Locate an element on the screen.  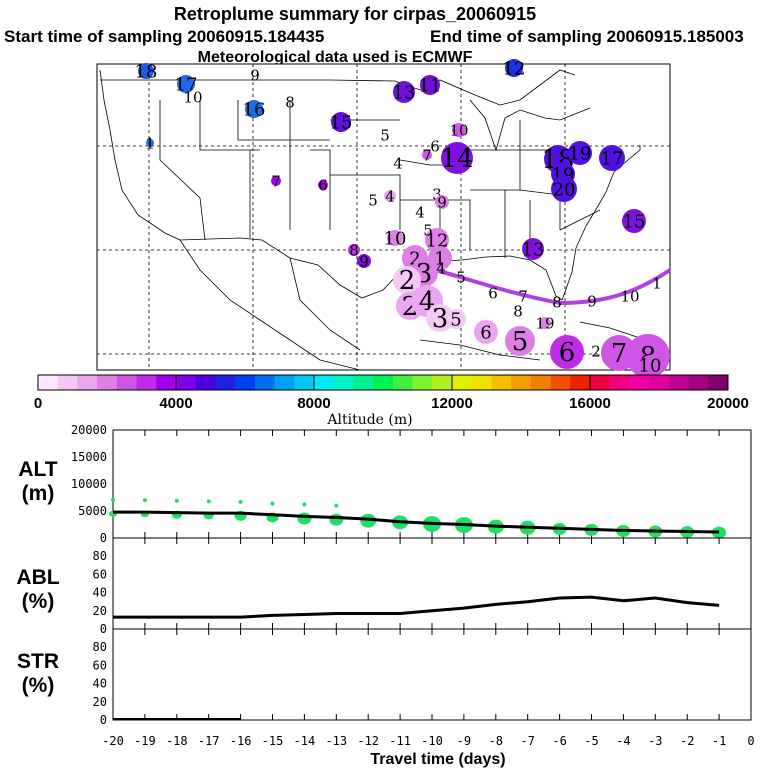
plume-day-label: 17 is located at coordinates (612, 158).